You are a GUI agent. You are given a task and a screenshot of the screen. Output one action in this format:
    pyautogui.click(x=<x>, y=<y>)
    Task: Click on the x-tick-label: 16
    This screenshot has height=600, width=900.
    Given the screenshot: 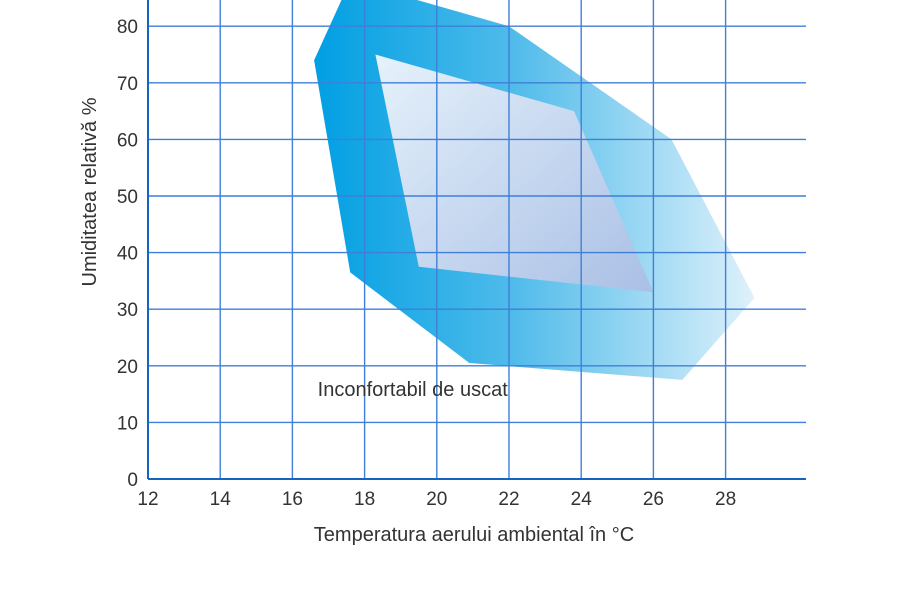 What is the action you would take?
    pyautogui.click(x=292, y=499)
    